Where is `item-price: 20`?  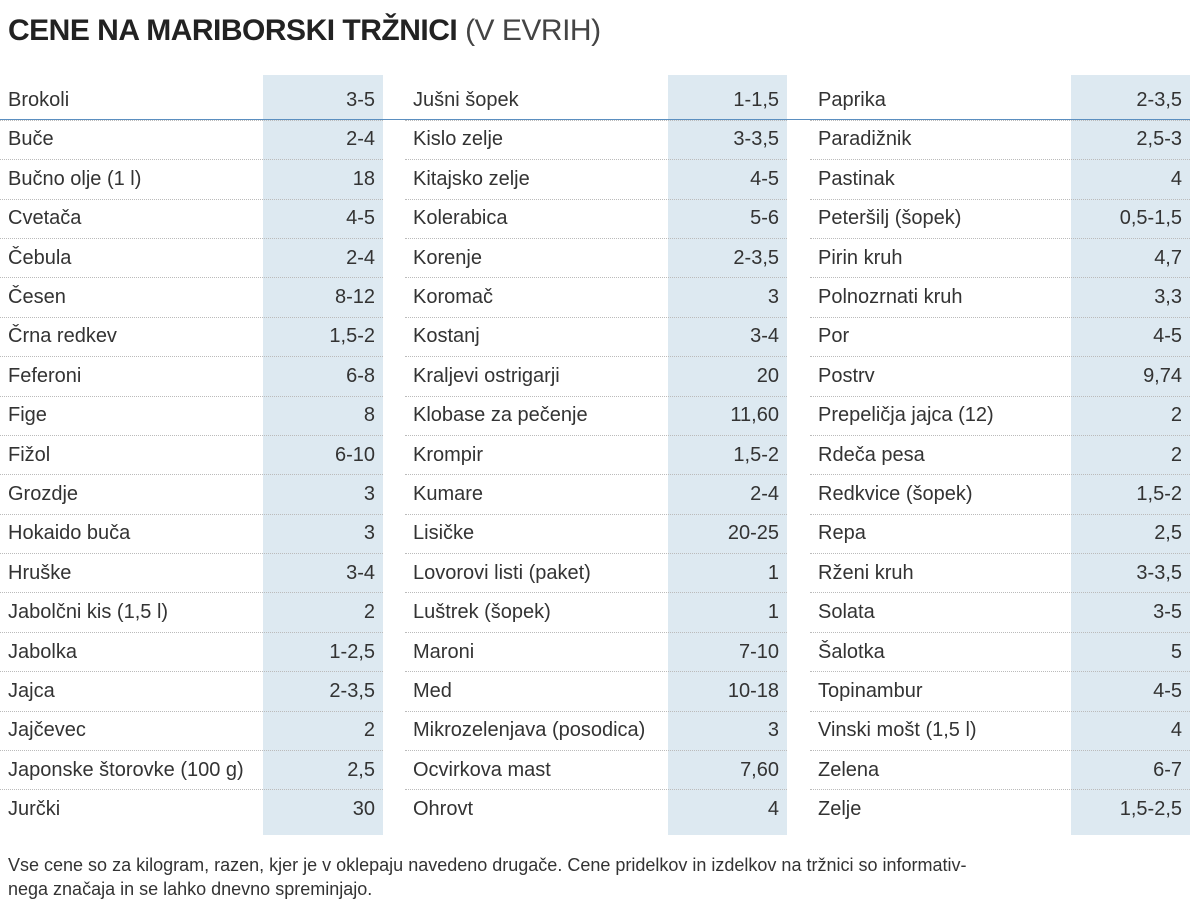 item-price: 20 is located at coordinates (767, 375).